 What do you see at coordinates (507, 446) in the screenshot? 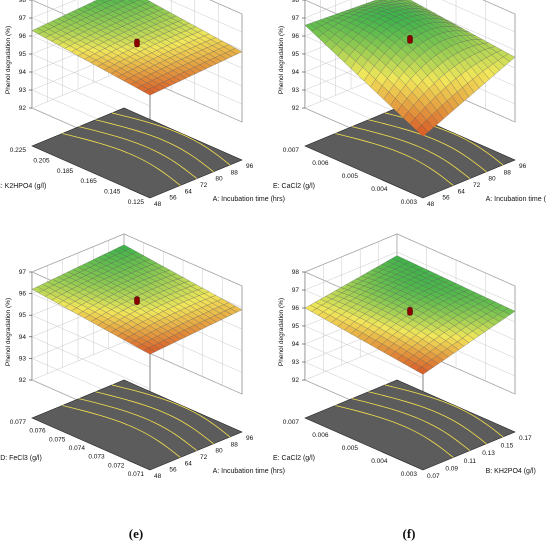
I see `x-tick-label: 0.15` at bounding box center [507, 446].